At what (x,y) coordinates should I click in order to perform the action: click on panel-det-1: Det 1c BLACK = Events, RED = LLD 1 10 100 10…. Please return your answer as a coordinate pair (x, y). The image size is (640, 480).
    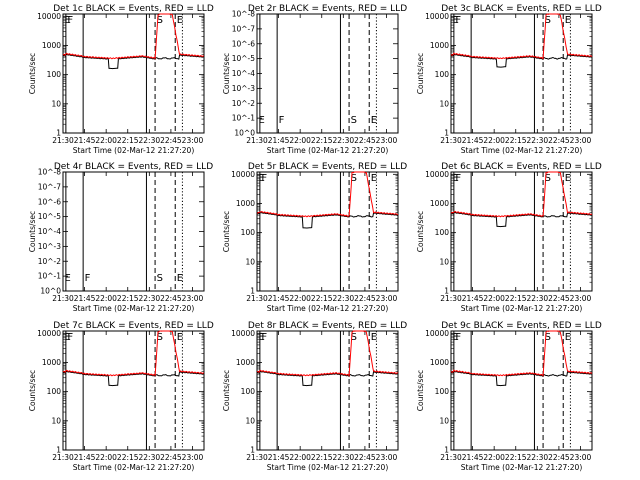
    Looking at the image, I should click on (121, 79).